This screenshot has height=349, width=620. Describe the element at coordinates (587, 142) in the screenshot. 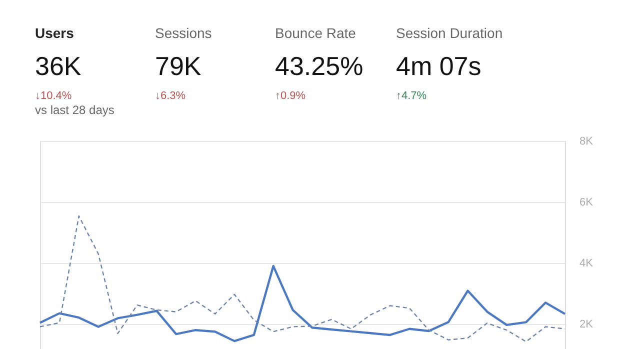

I see `y-tick-label: 8K` at that location.